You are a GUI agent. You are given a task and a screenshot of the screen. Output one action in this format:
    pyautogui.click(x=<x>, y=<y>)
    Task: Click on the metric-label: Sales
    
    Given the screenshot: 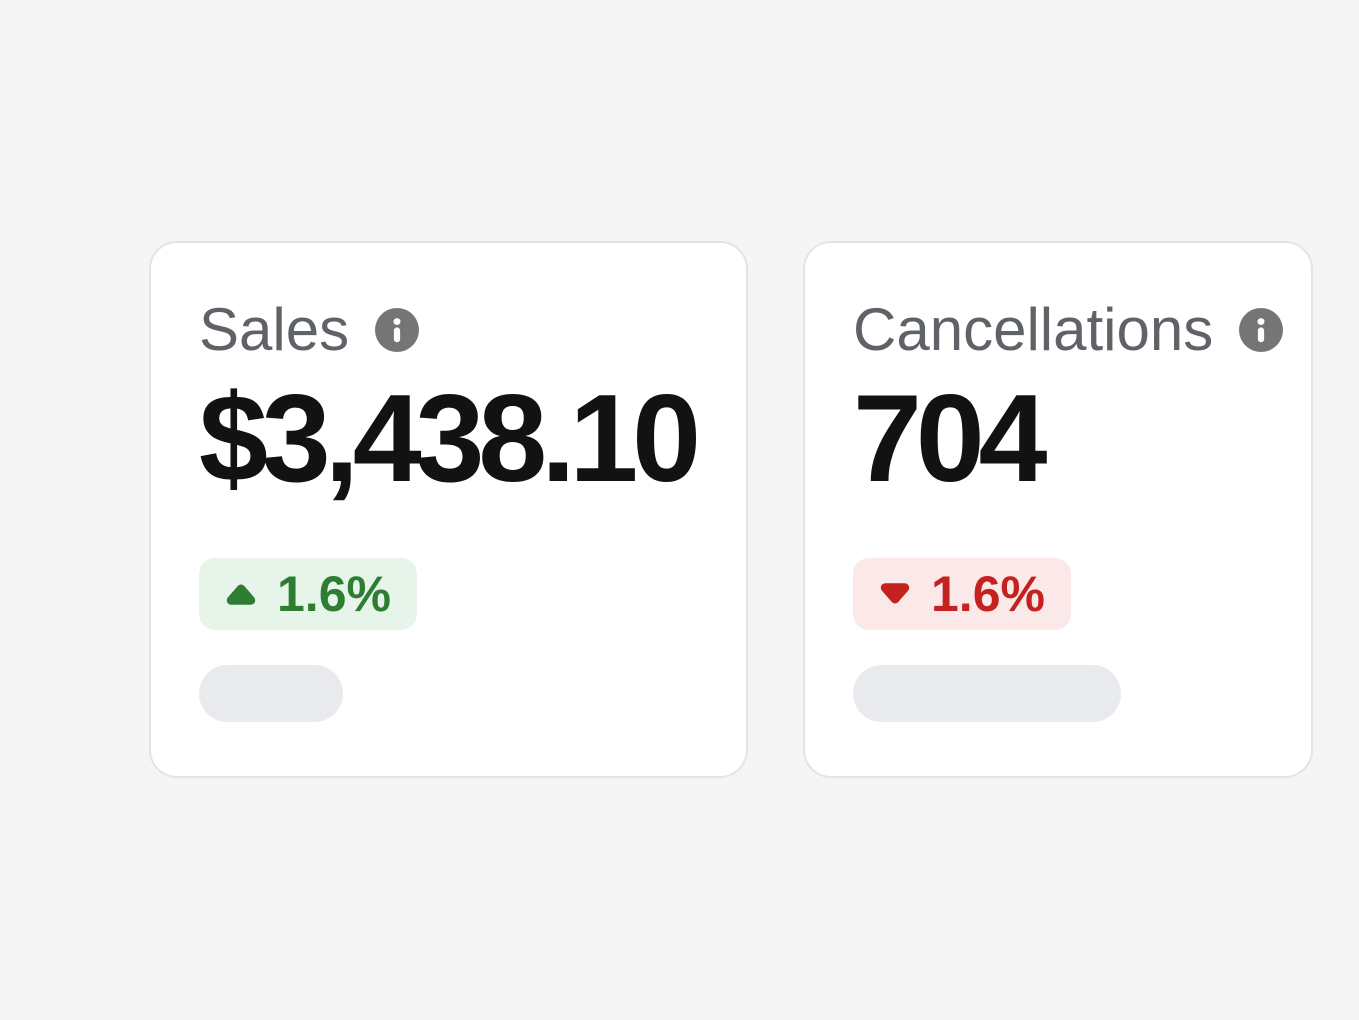 What is the action you would take?
    pyautogui.click(x=274, y=329)
    